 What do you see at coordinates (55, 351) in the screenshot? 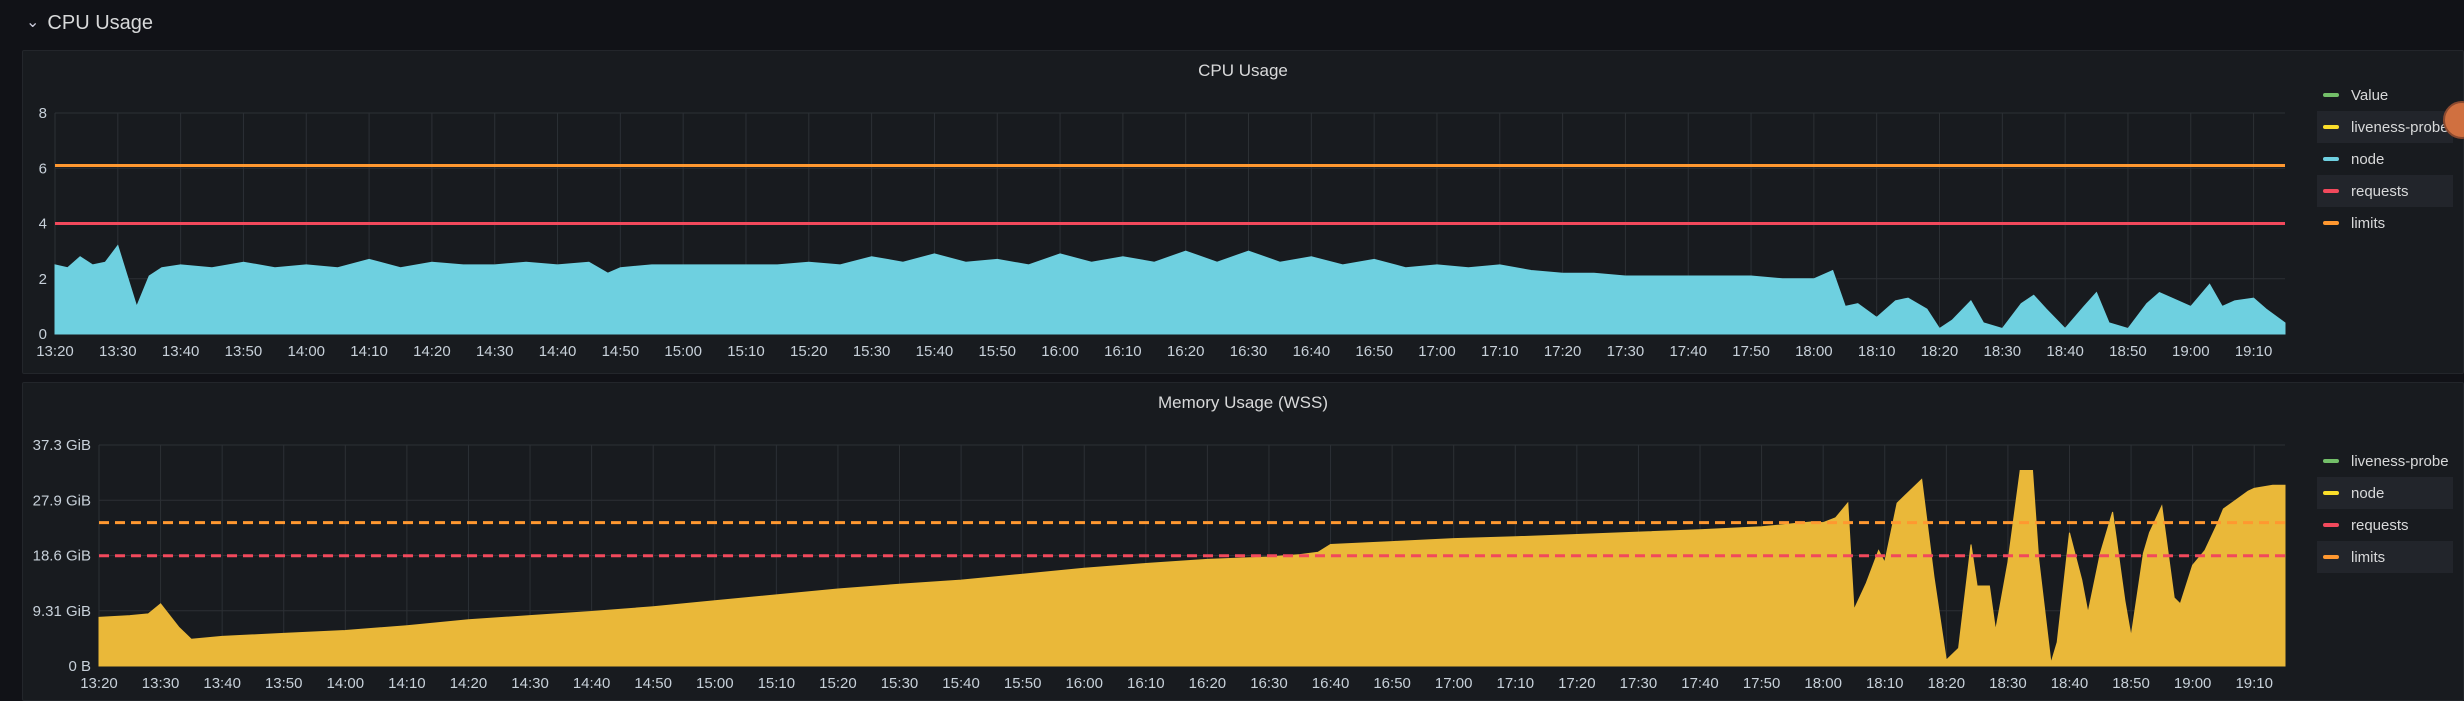
I see `x-tick-label: 13:20` at bounding box center [55, 351].